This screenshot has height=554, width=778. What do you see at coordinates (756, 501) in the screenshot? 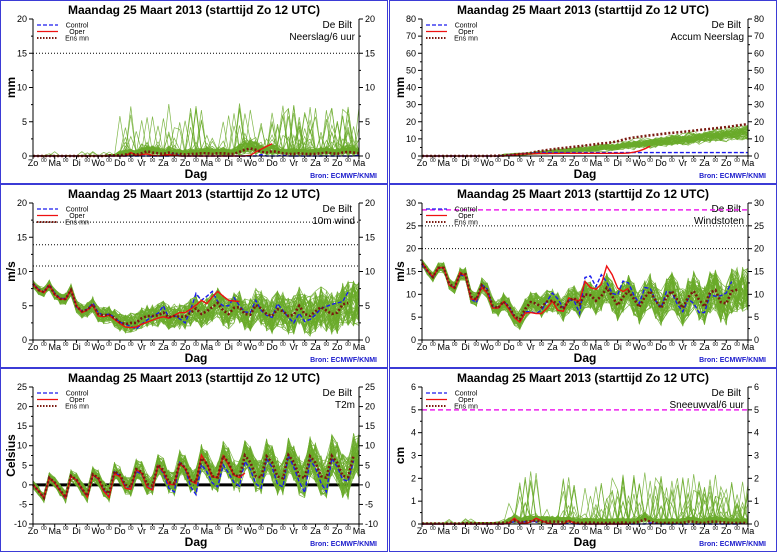
I see `y-tick-label-right: 1` at bounding box center [756, 501].